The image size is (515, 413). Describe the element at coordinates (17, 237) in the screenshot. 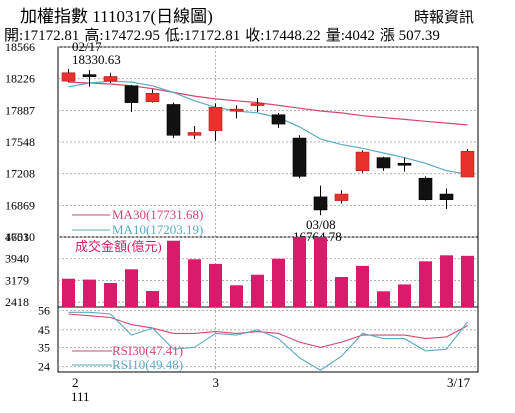

I see `volume-tick-label: 4701` at that location.